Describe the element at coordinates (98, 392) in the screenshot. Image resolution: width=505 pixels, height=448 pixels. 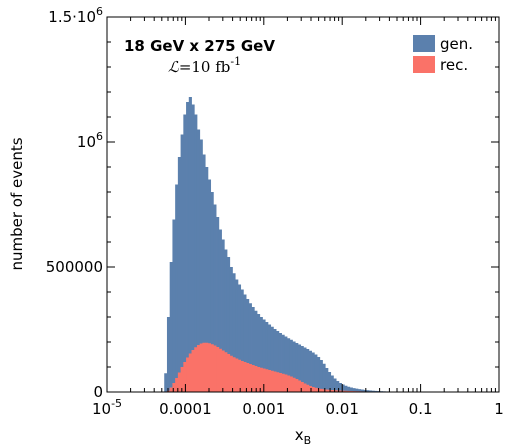
I see `y-tick-label-0: 0` at that location.